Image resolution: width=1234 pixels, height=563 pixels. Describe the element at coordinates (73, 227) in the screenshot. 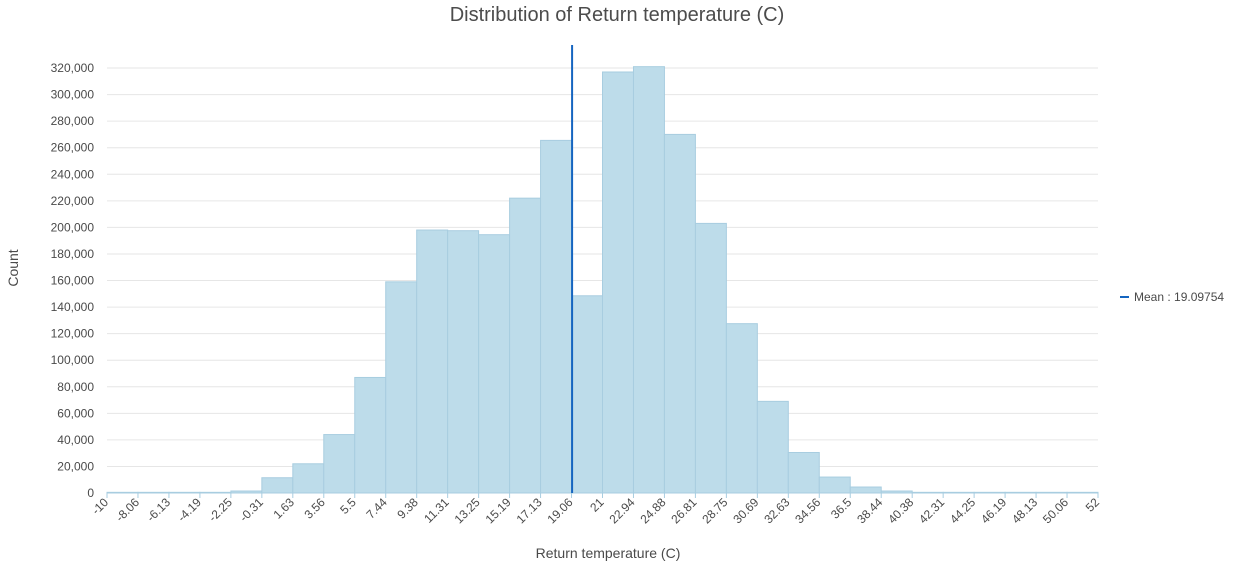

I see `y-tick-label: 200,000` at that location.